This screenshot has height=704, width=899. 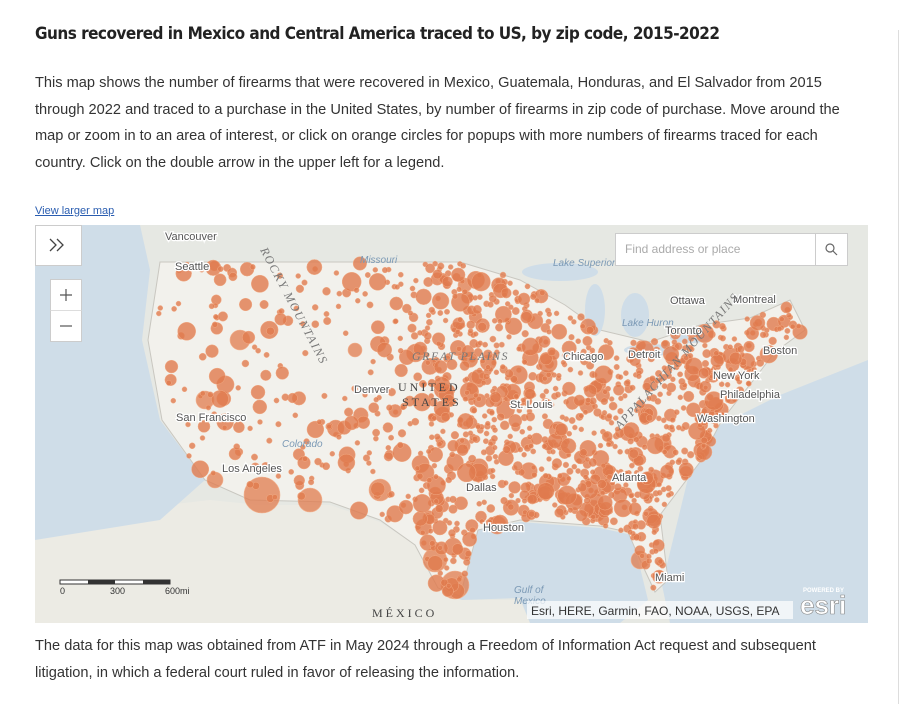 I want to click on map-label: San Francisco, so click(x=211, y=418).